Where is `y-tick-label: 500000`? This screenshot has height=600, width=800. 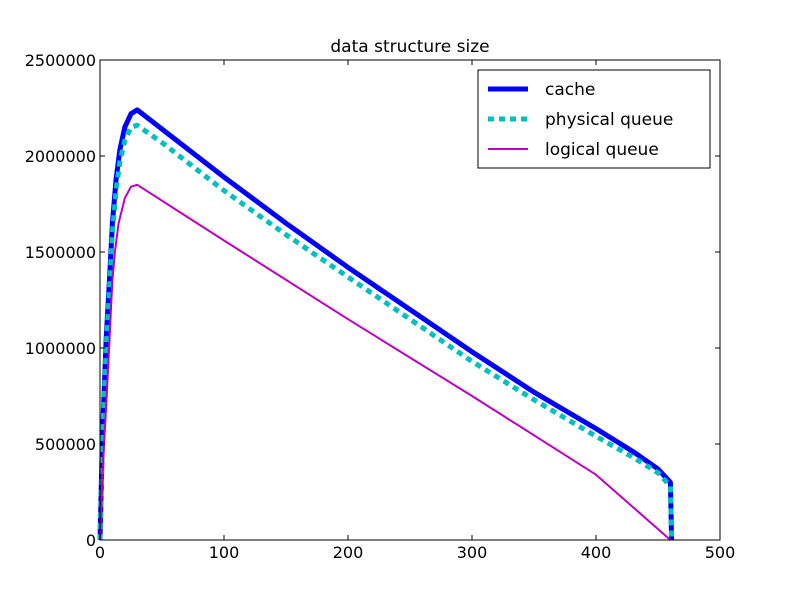
y-tick-label: 500000 is located at coordinates (65, 444).